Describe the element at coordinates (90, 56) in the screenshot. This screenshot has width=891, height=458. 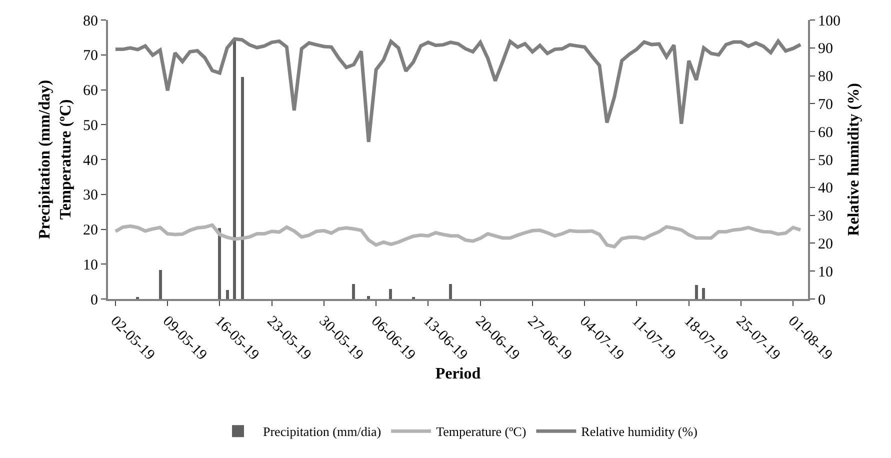
I see `y-tick-label: 70` at that location.